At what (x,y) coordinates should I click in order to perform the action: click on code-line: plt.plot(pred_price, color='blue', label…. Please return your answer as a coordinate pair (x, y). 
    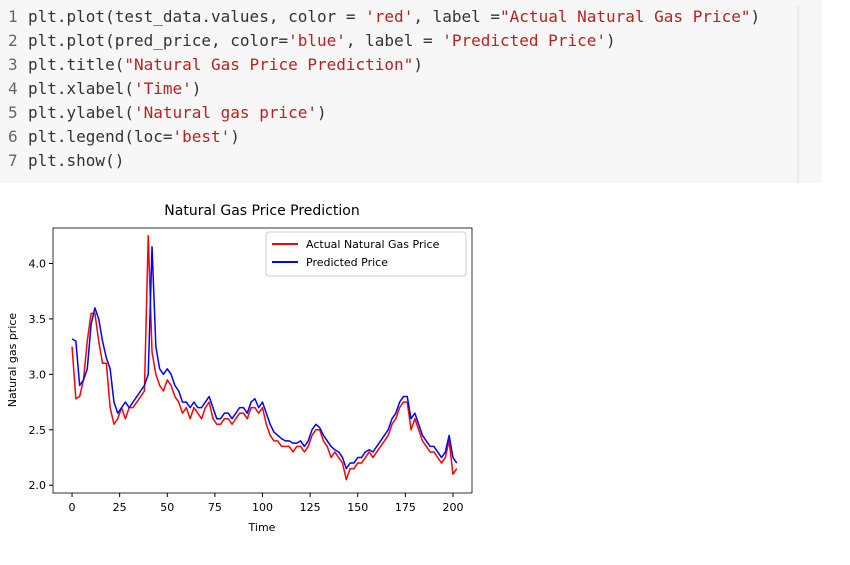
    Looking at the image, I should click on (322, 40).